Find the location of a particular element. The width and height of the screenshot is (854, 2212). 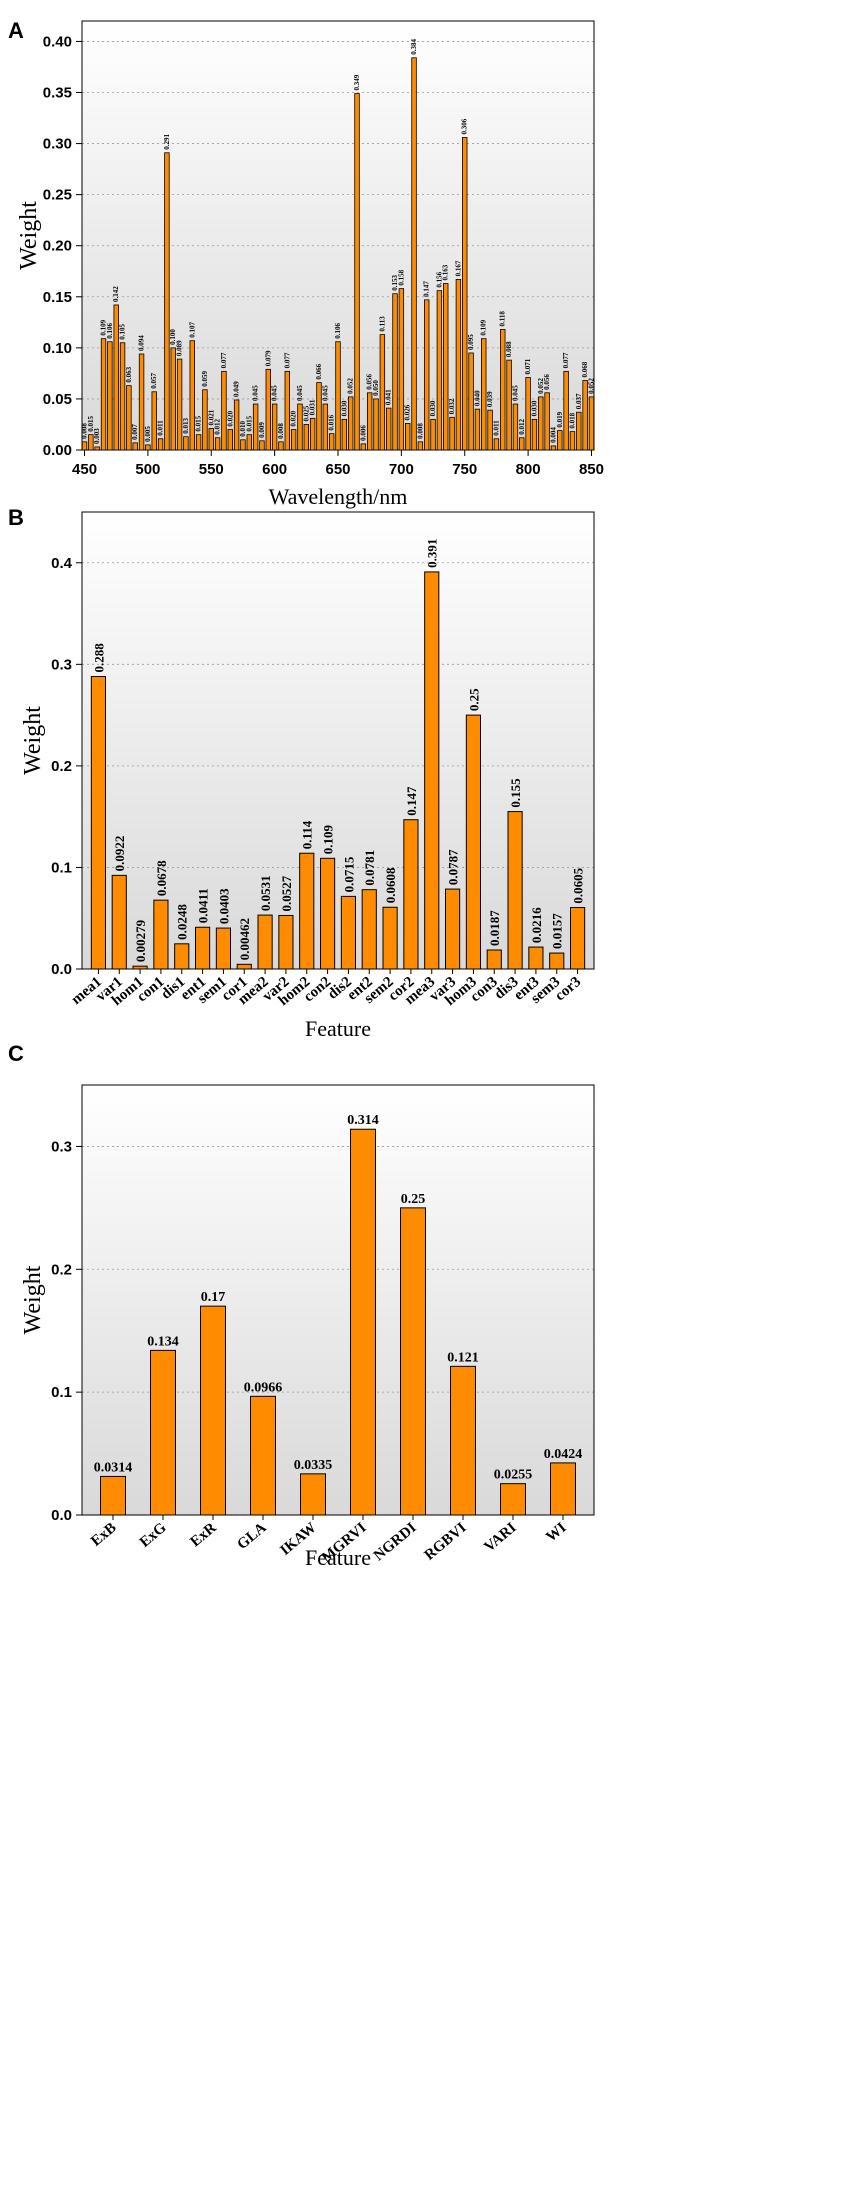

data-label: 0.00279 is located at coordinates (140, 940).